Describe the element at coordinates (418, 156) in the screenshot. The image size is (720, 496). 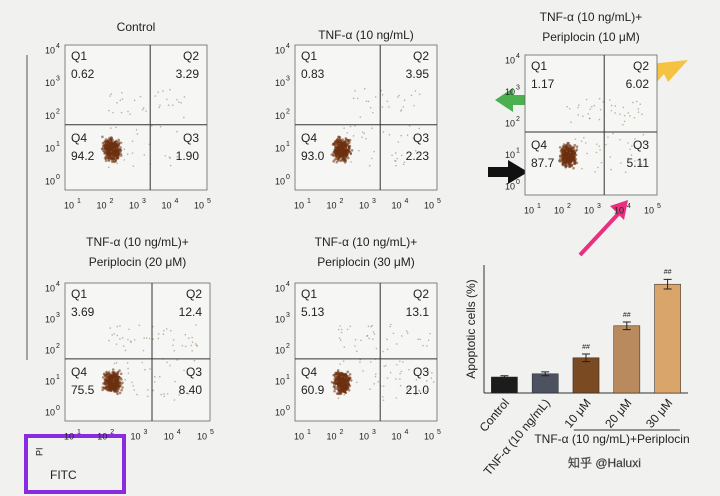
I see `quadrant-value: 2.23` at that location.